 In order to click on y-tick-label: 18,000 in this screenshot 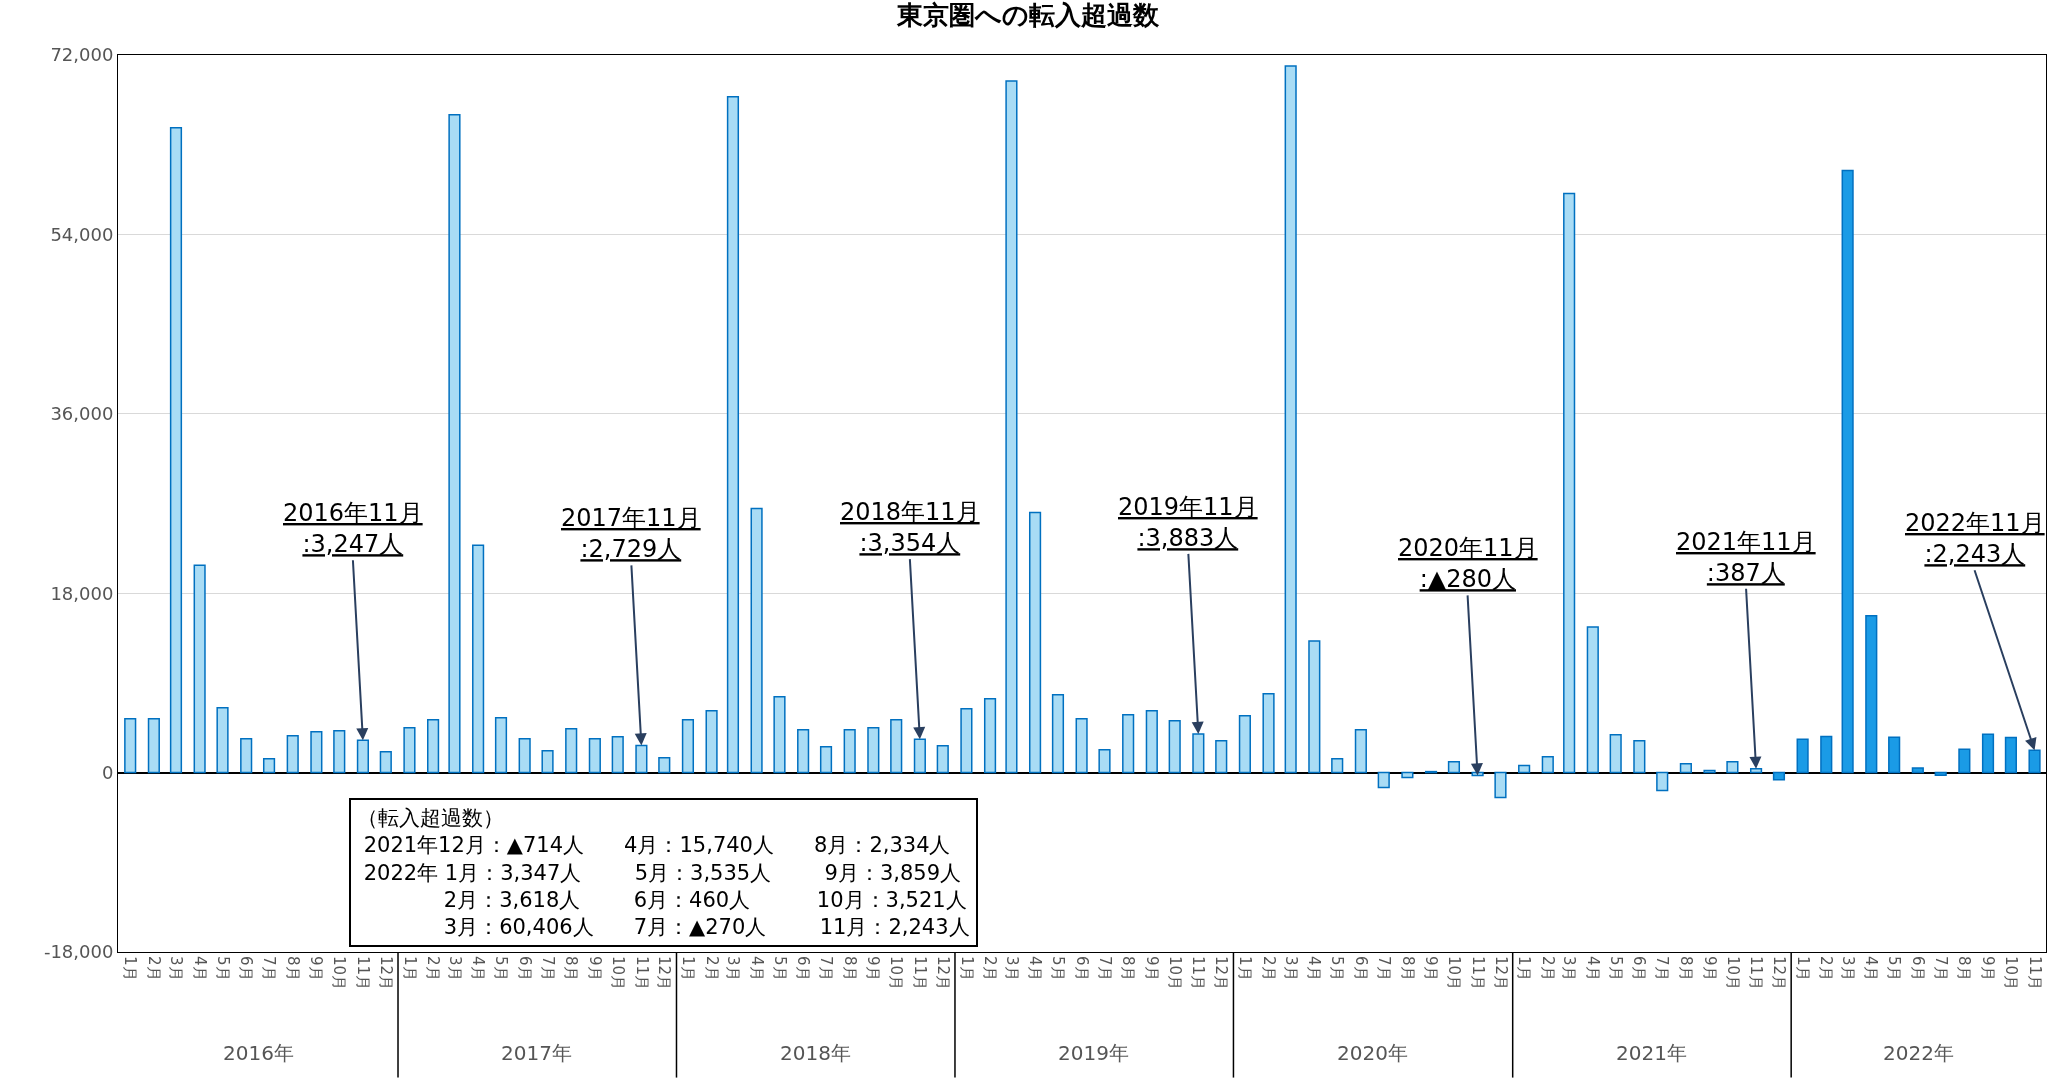, I will do `click(82, 593)`.